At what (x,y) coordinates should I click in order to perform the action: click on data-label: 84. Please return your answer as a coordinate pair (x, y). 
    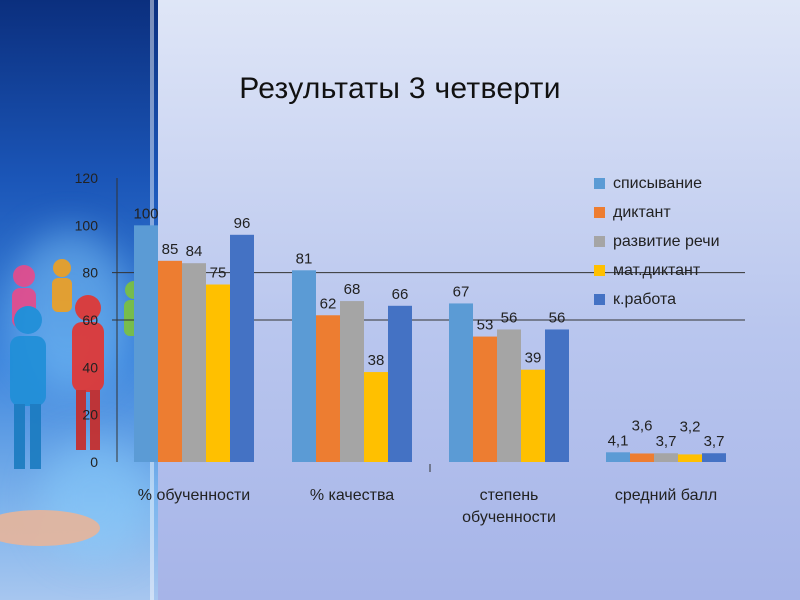
    Looking at the image, I should click on (194, 251).